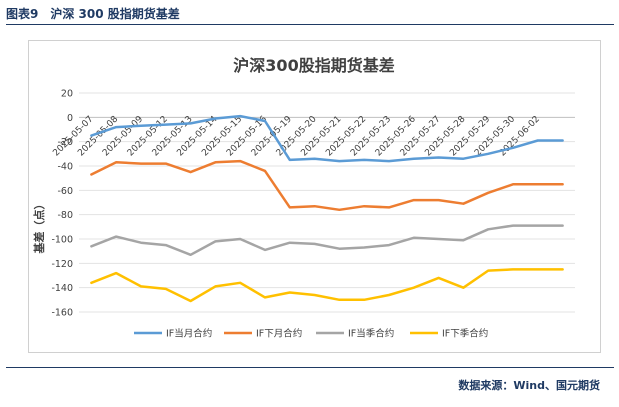 This screenshot has height=407, width=619. Describe the element at coordinates (115, 14) in the screenshot. I see `figure-title: 沪深 300 股指期货基差` at that location.